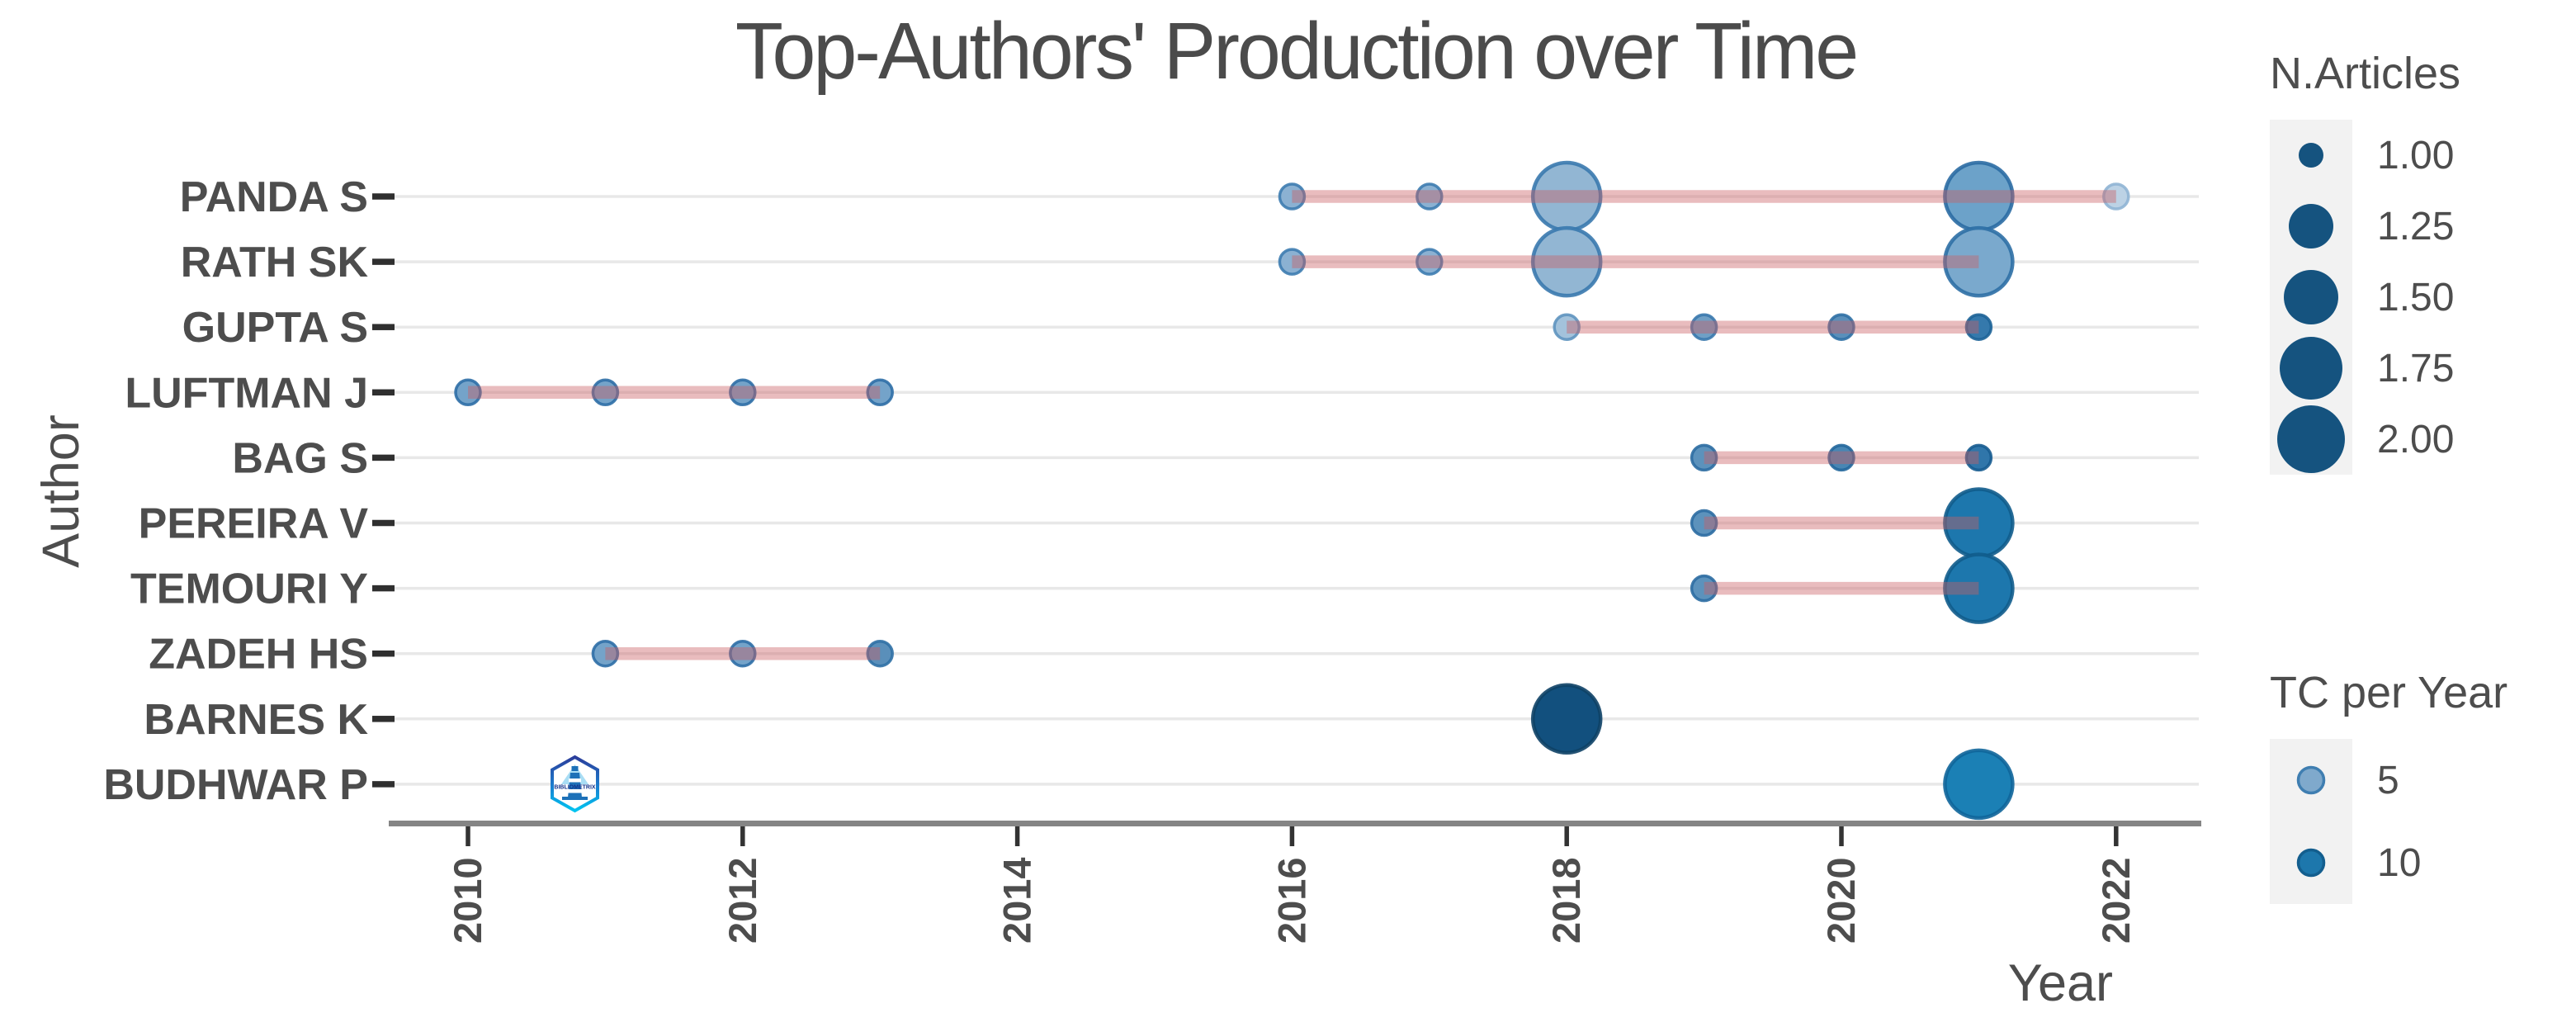 The width and height of the screenshot is (2576, 1027). What do you see at coordinates (1292, 197) in the screenshot?
I see `data-point-PANDA-S-2016` at bounding box center [1292, 197].